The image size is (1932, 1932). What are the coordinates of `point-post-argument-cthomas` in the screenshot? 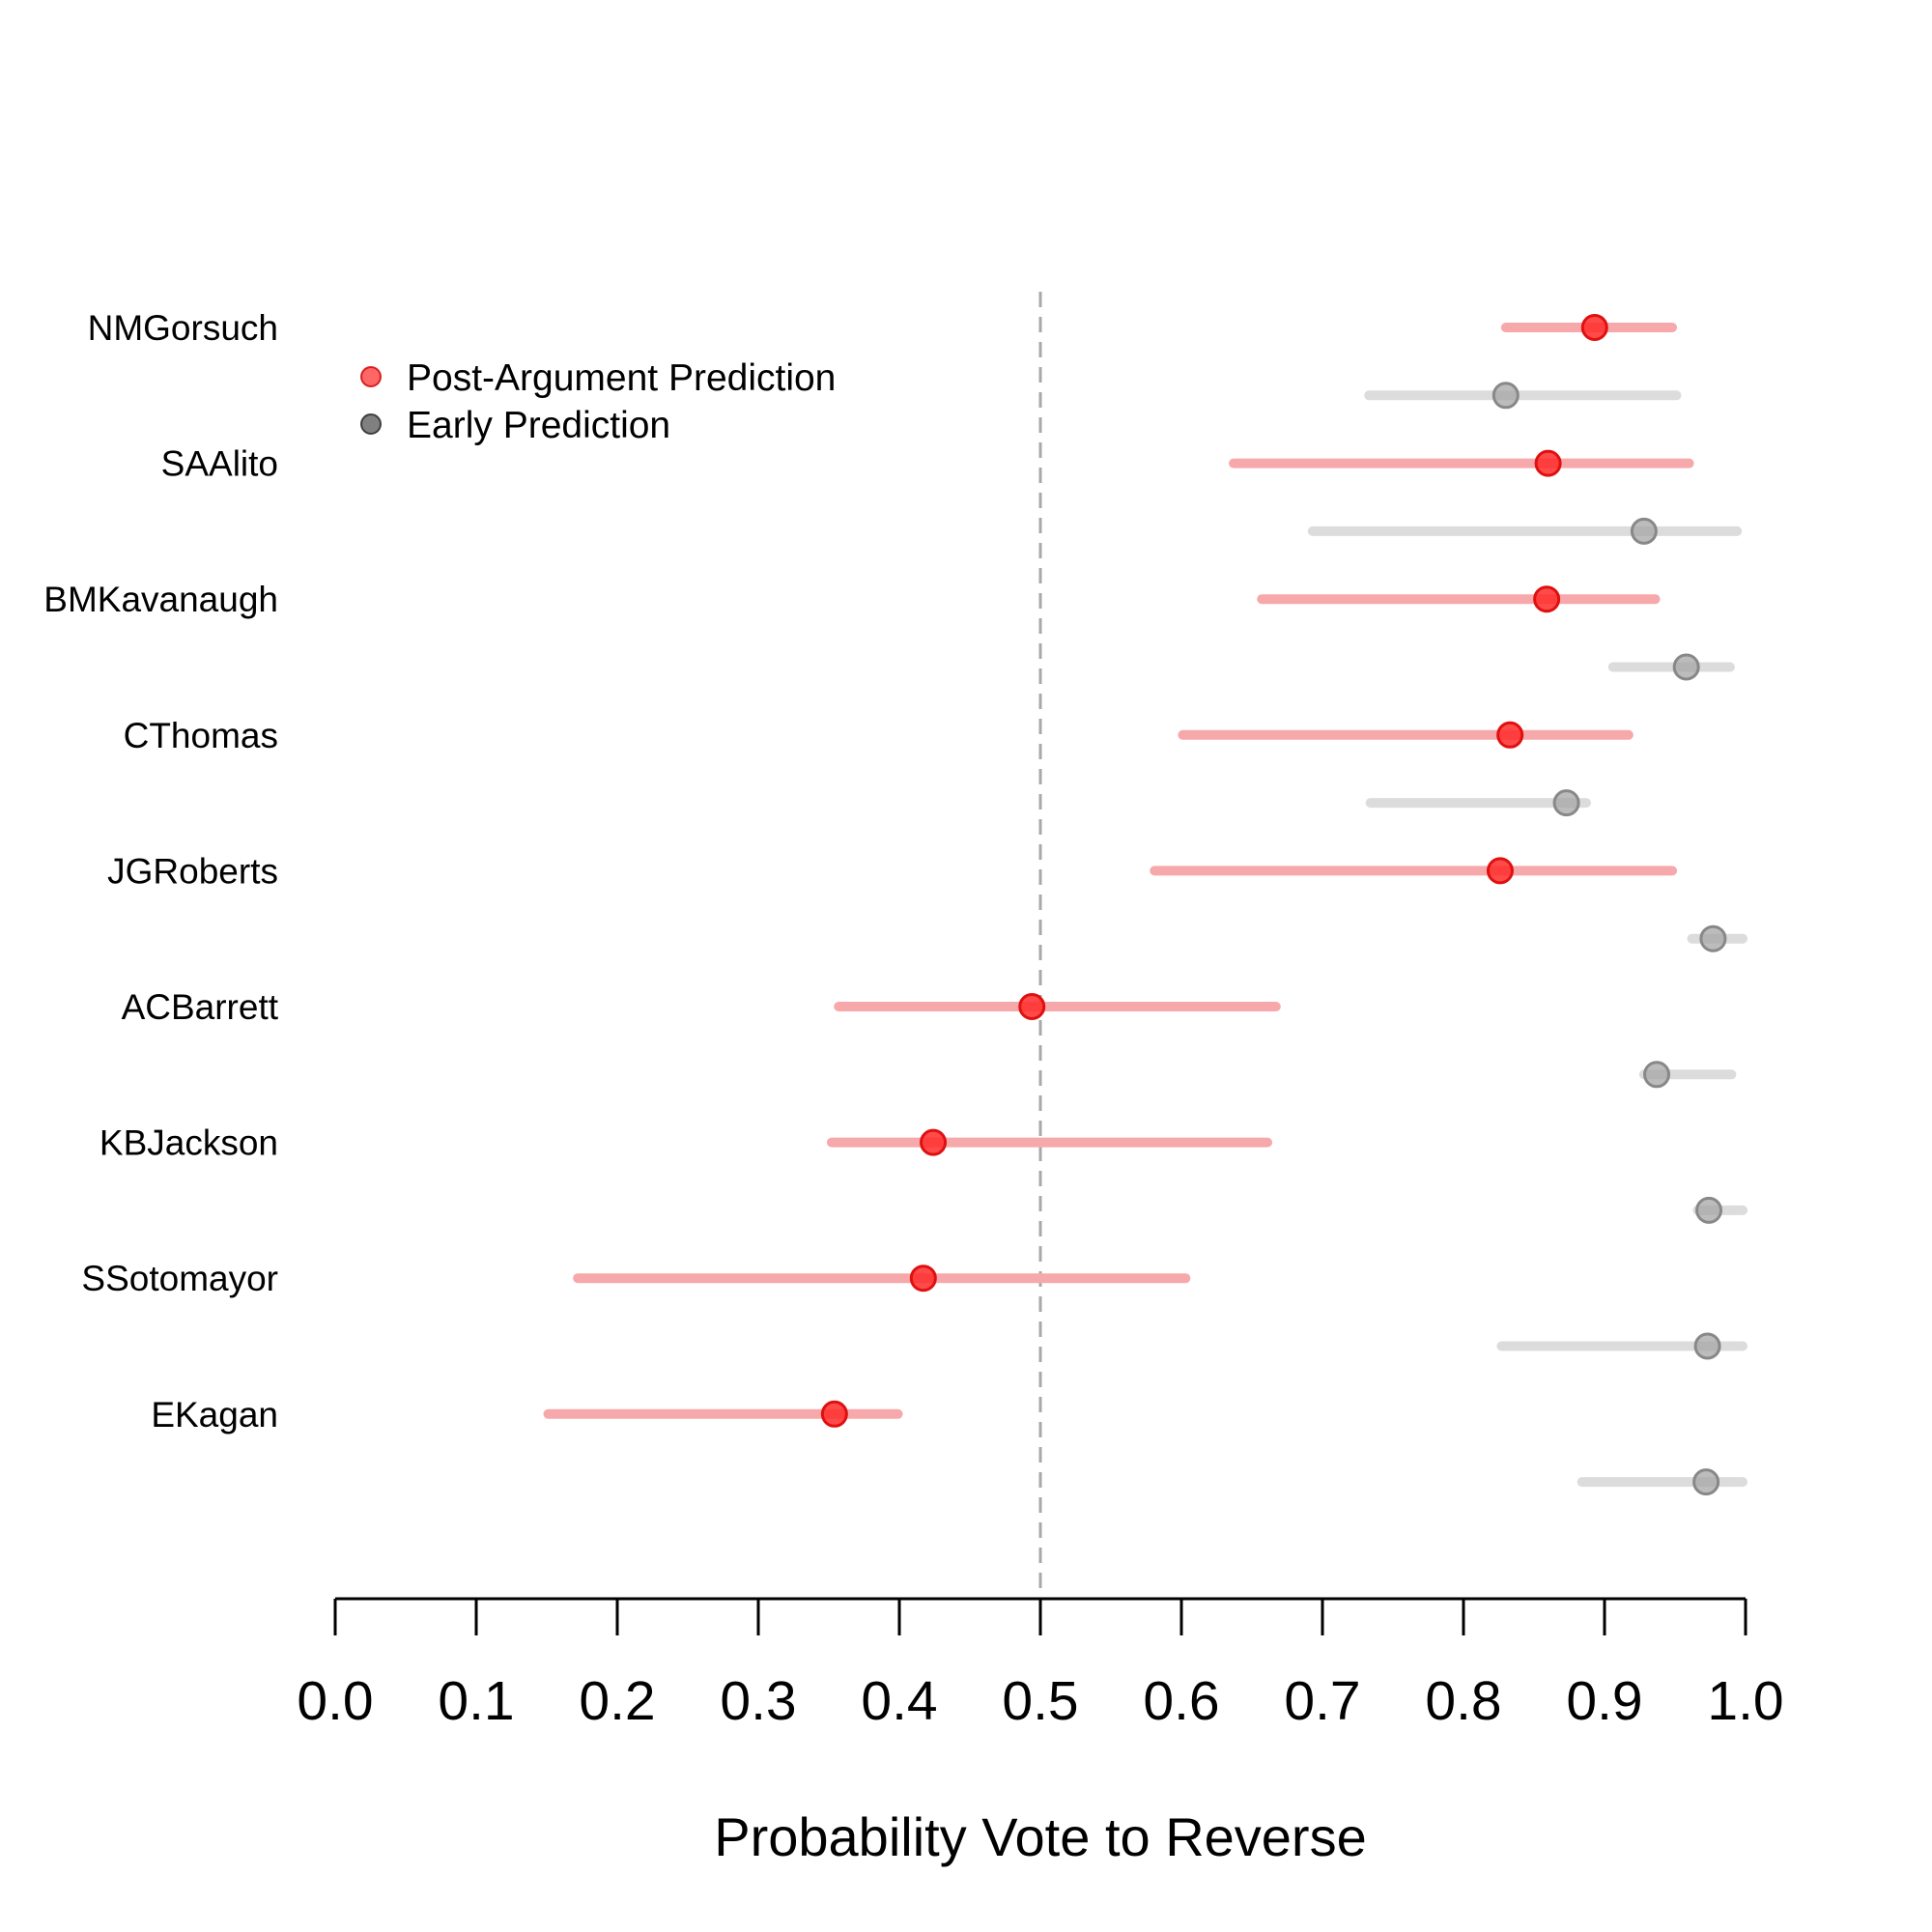 It's located at (1510, 735).